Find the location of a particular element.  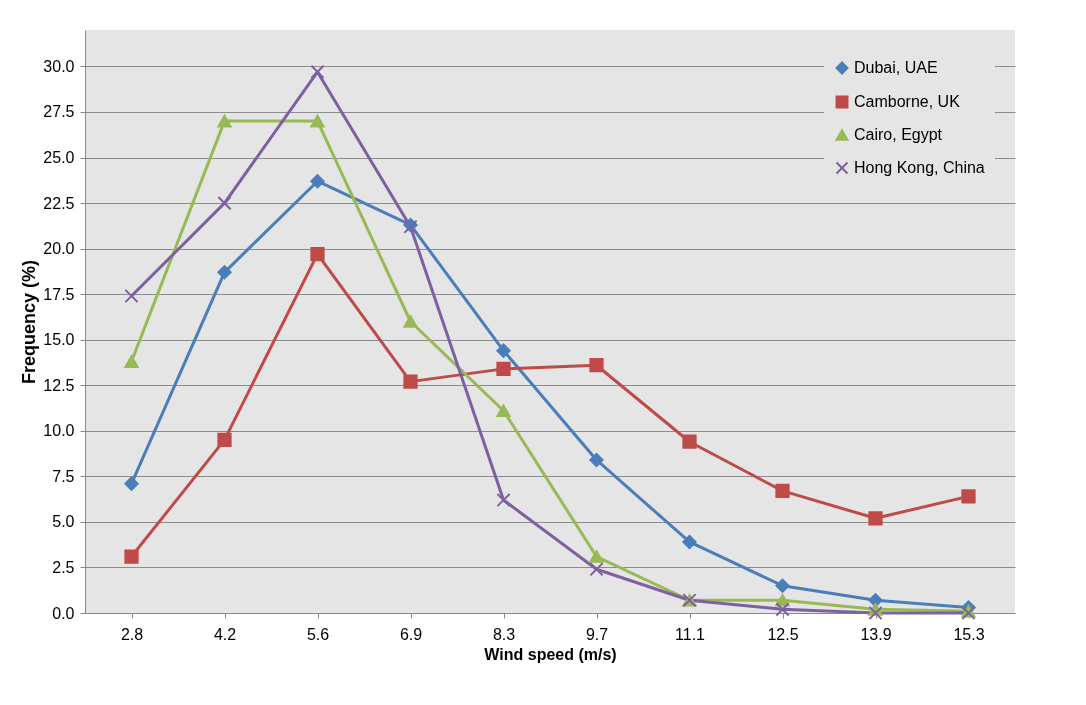

legend-label: Dubai, UAE is located at coordinates (896, 67).